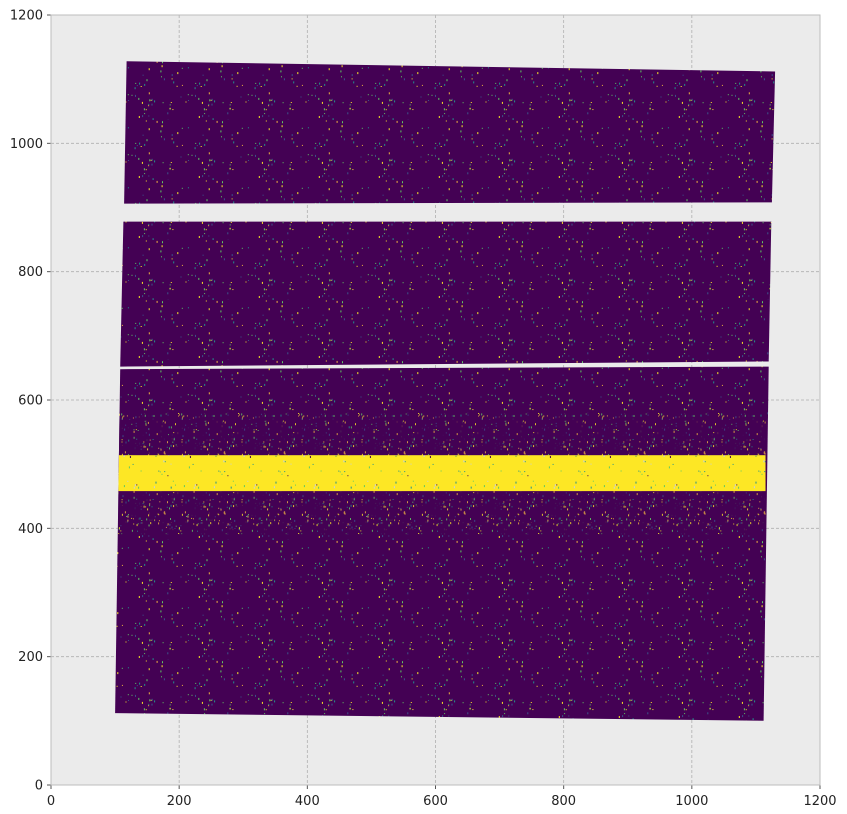 This screenshot has height=814, width=847. I want to click on upper-strip, so click(450, 132).